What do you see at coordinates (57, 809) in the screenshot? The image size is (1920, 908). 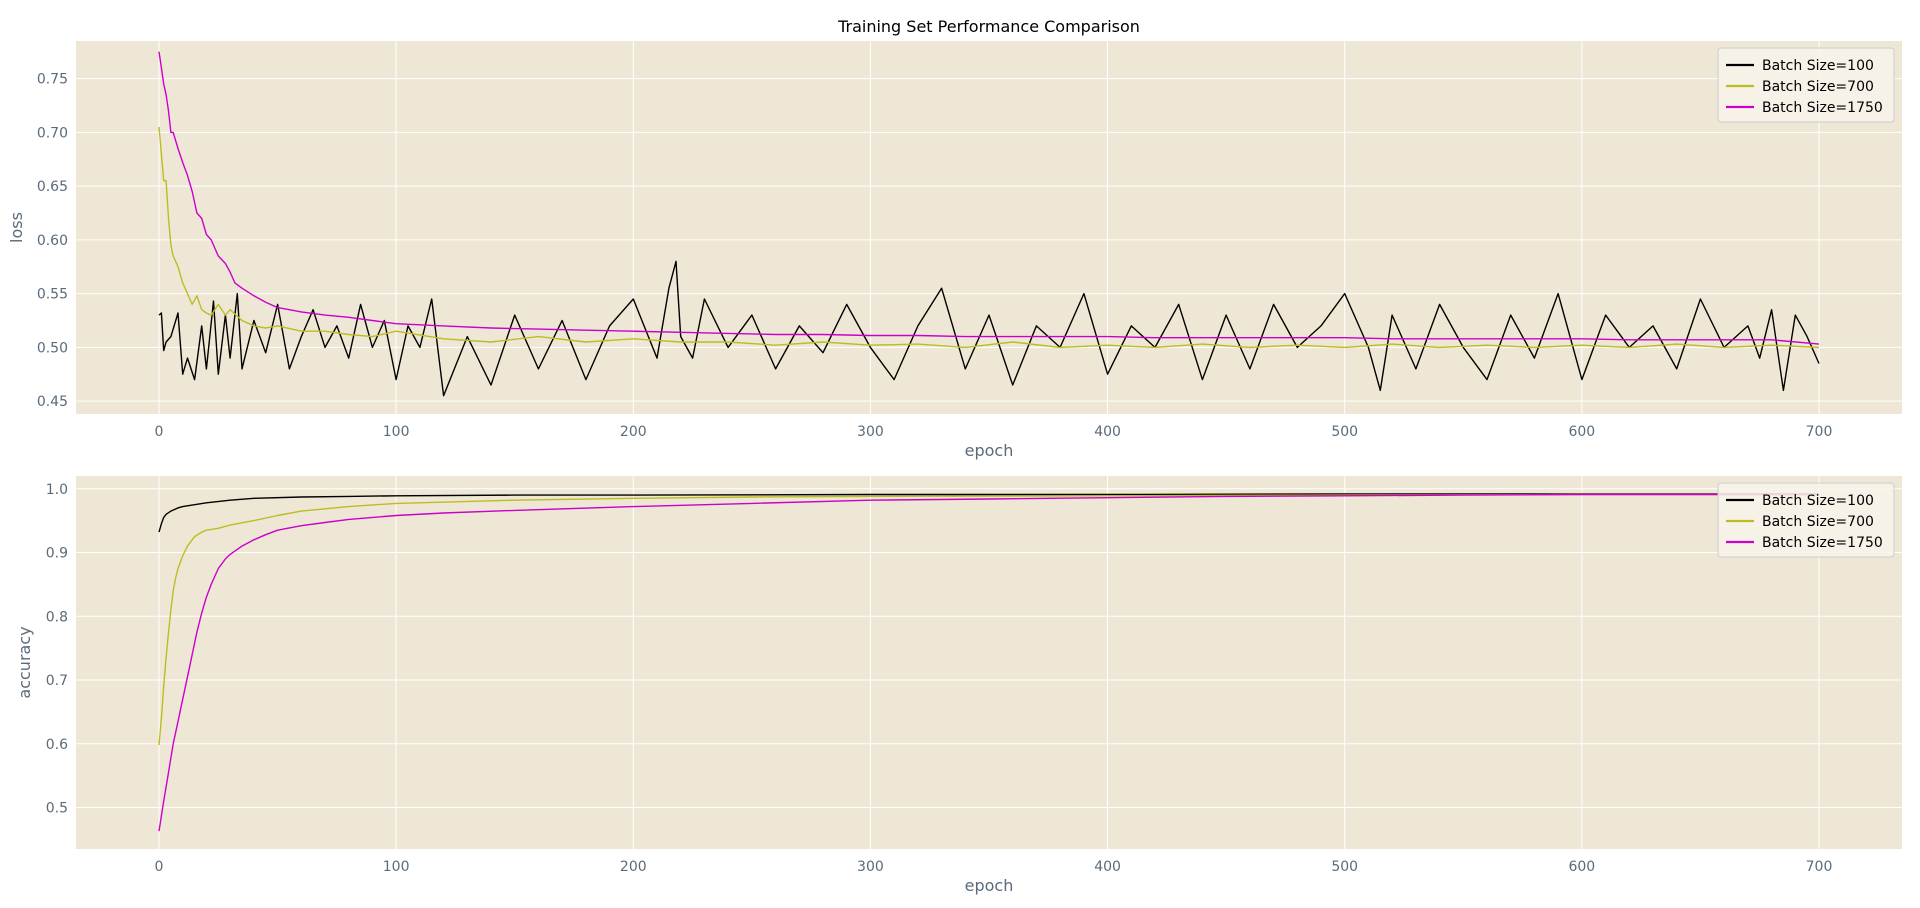 I see `y-tick-label: 0.5` at bounding box center [57, 809].